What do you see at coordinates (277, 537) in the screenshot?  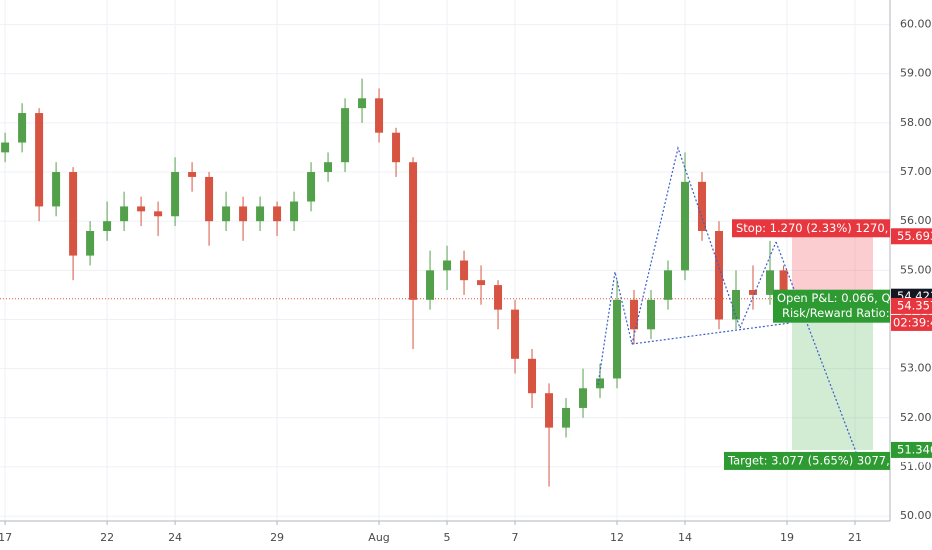 I see `x-tick-label: 29` at bounding box center [277, 537].